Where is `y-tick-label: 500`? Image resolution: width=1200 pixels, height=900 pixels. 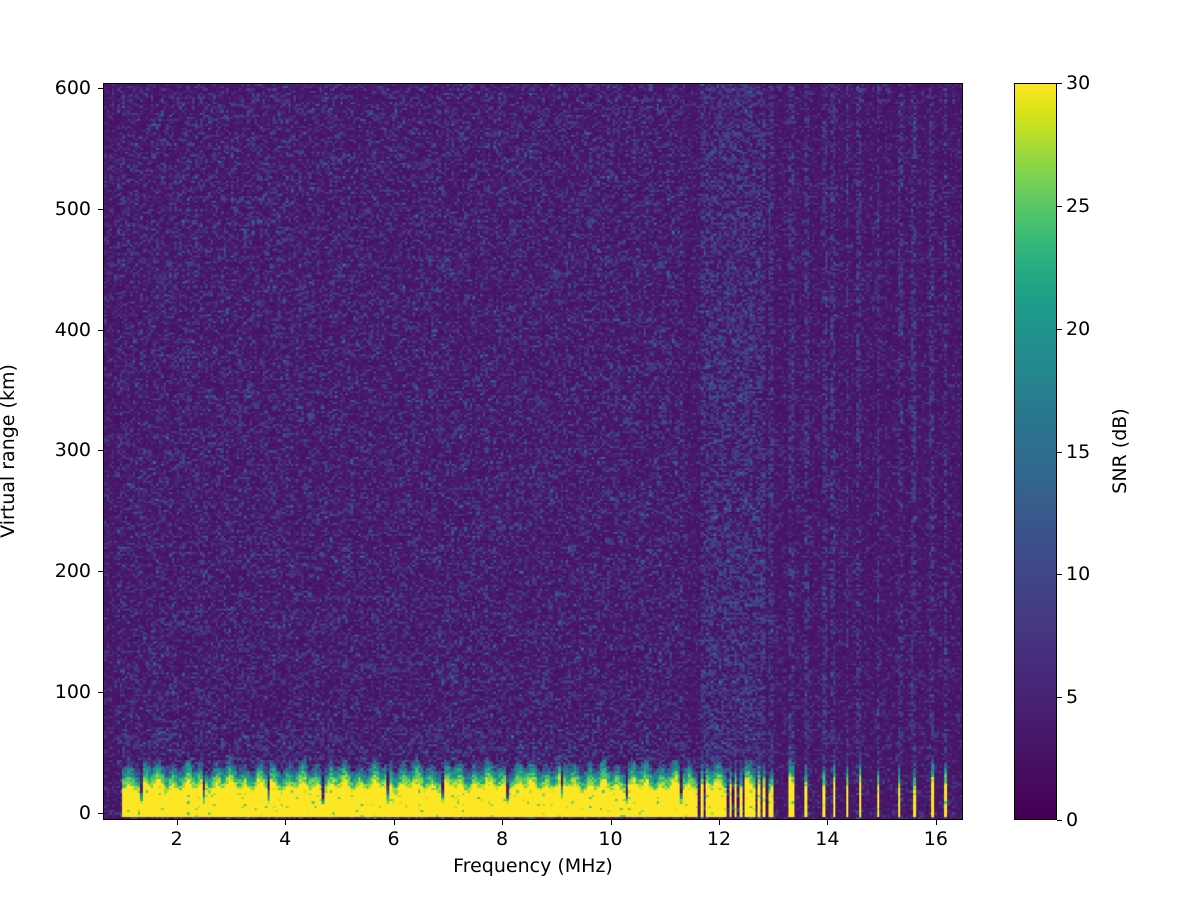
y-tick-label: 500 is located at coordinates (72, 208).